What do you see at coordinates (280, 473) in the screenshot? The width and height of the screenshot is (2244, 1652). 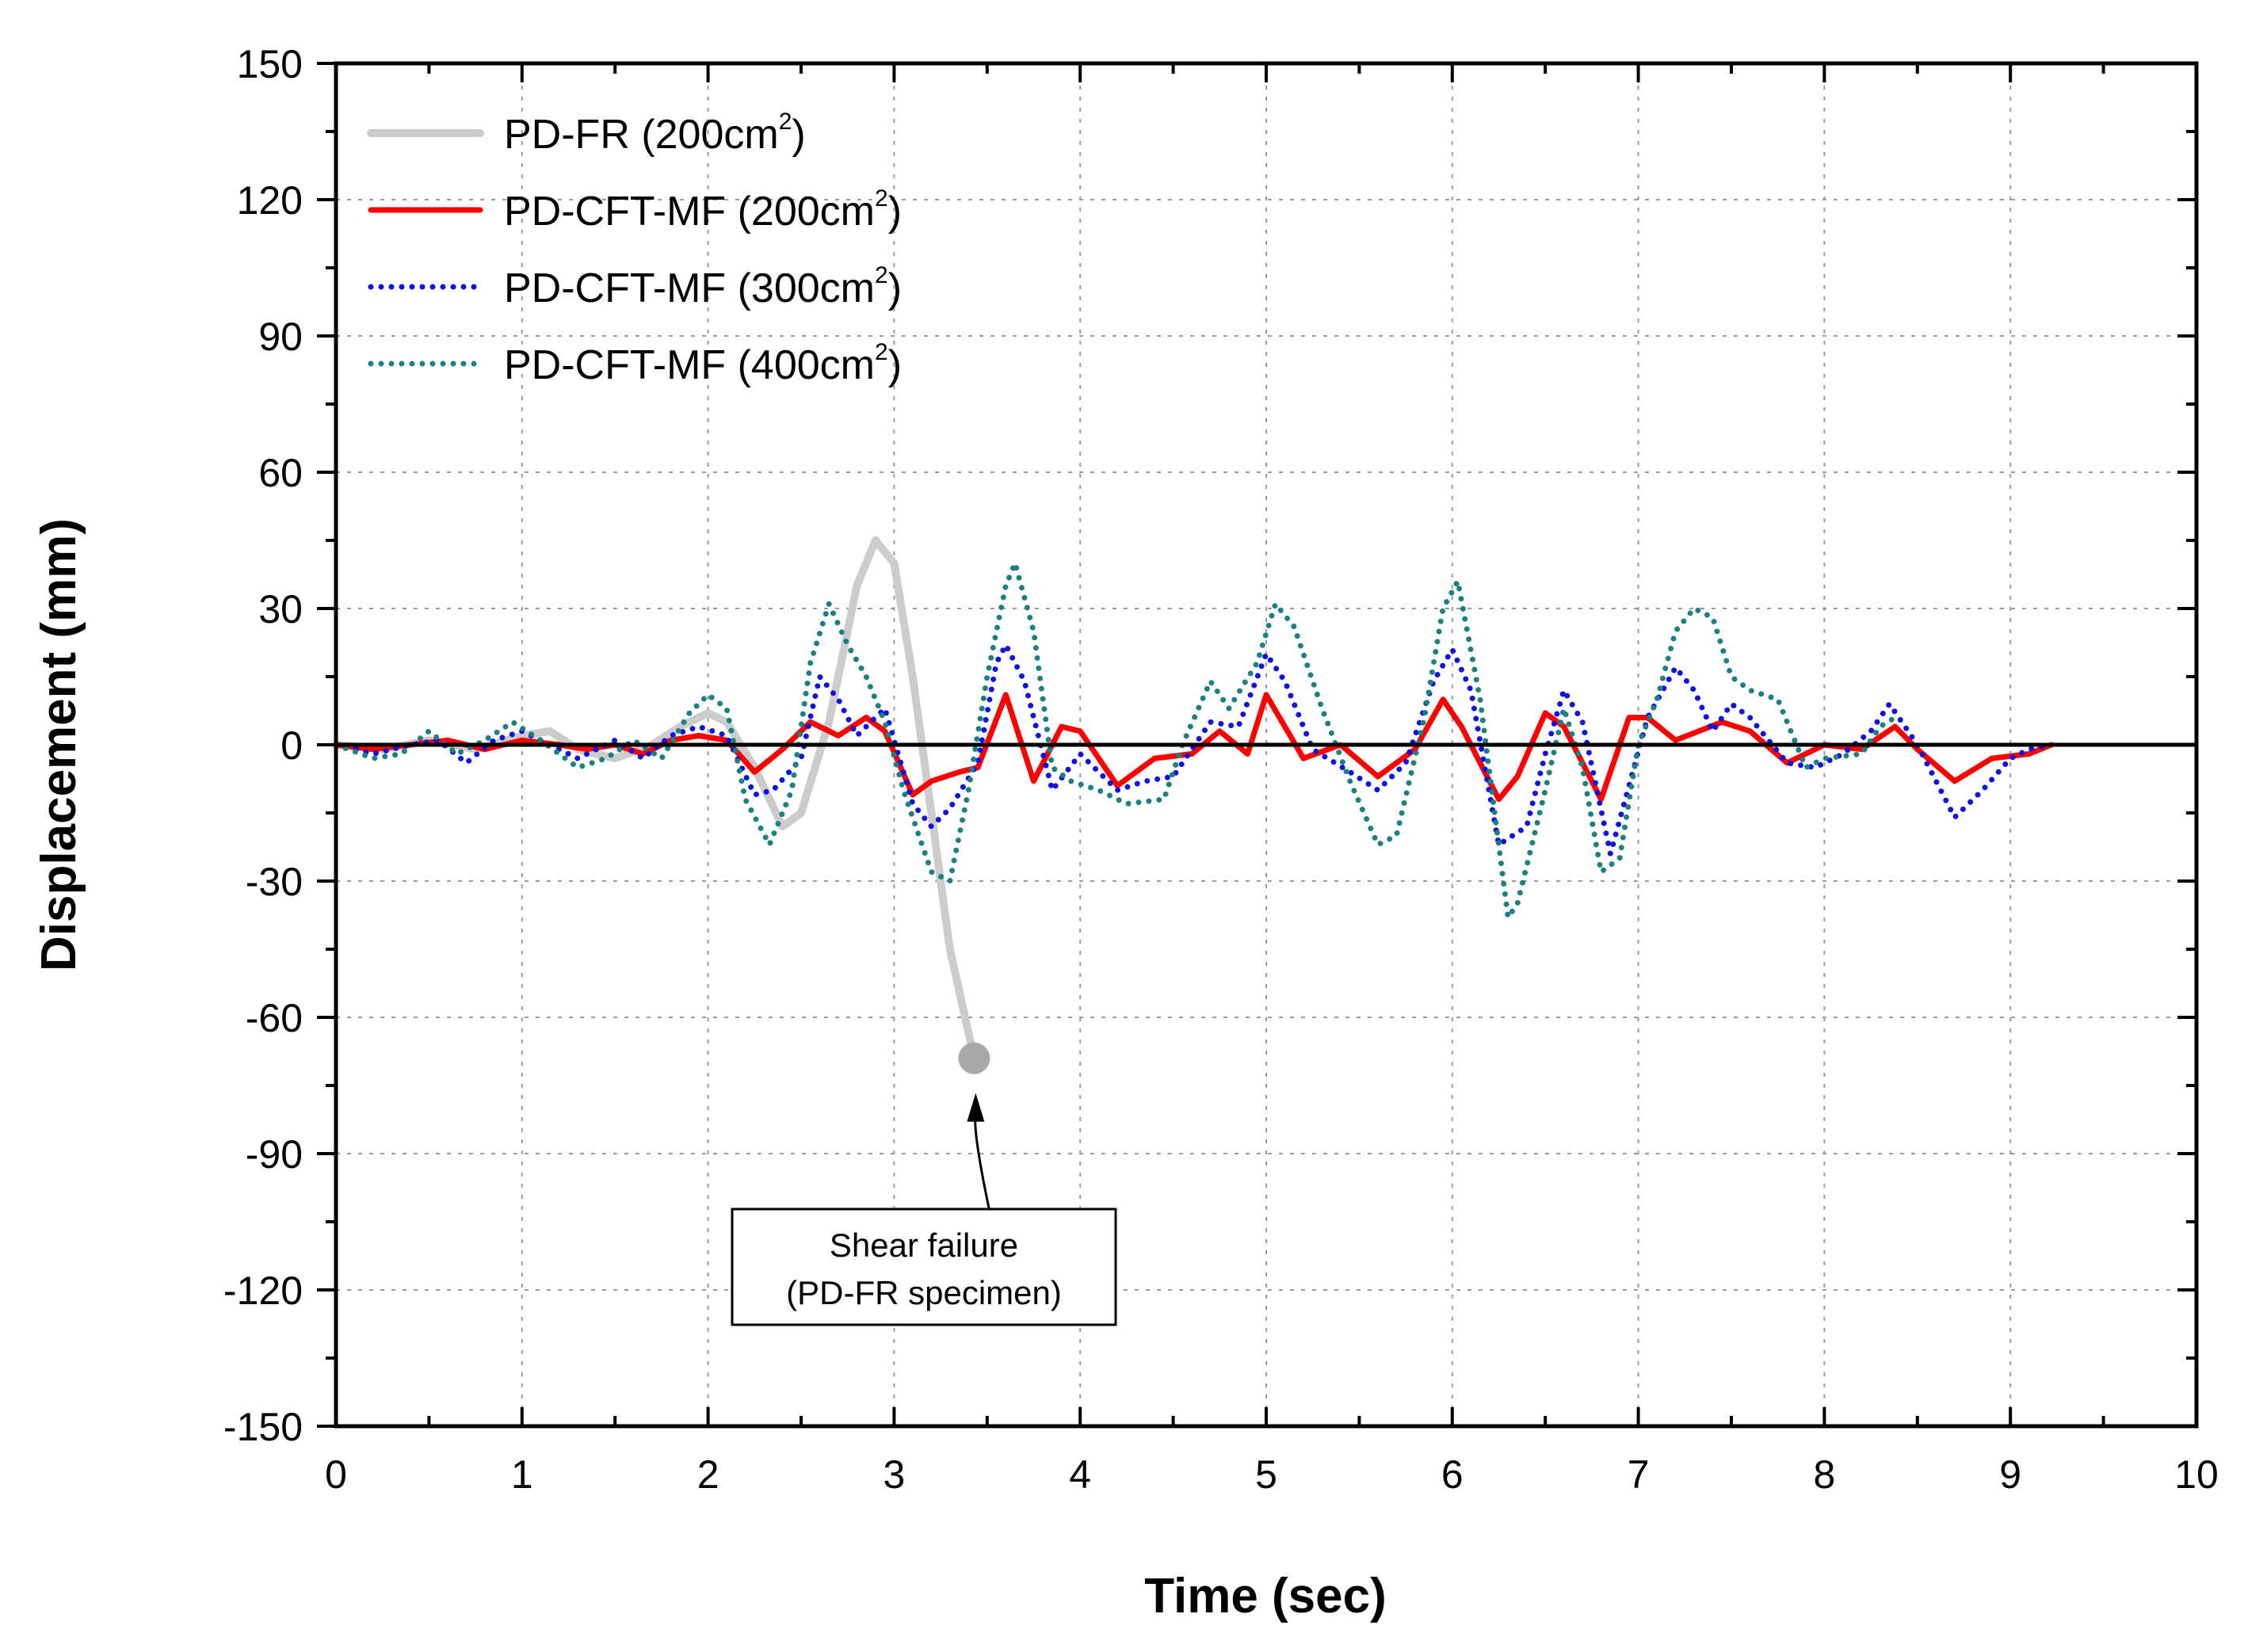 I see `y-tick-label: 60` at bounding box center [280, 473].